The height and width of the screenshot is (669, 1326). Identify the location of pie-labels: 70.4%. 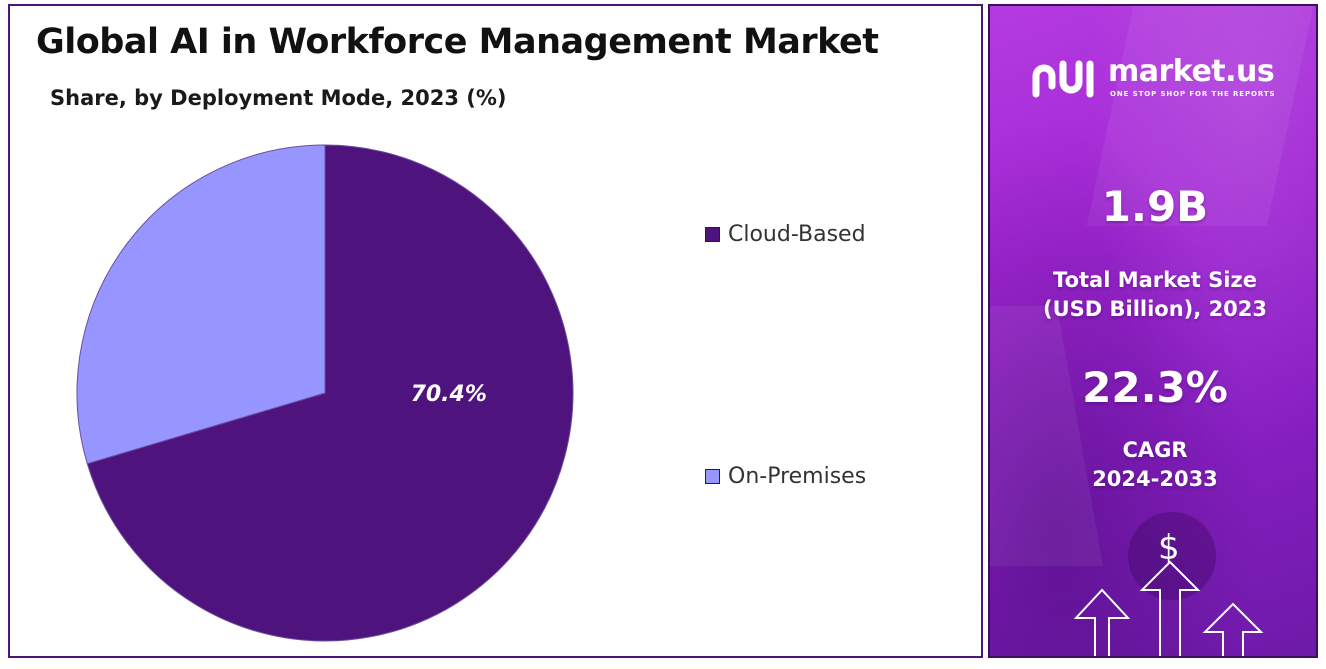
(449, 394).